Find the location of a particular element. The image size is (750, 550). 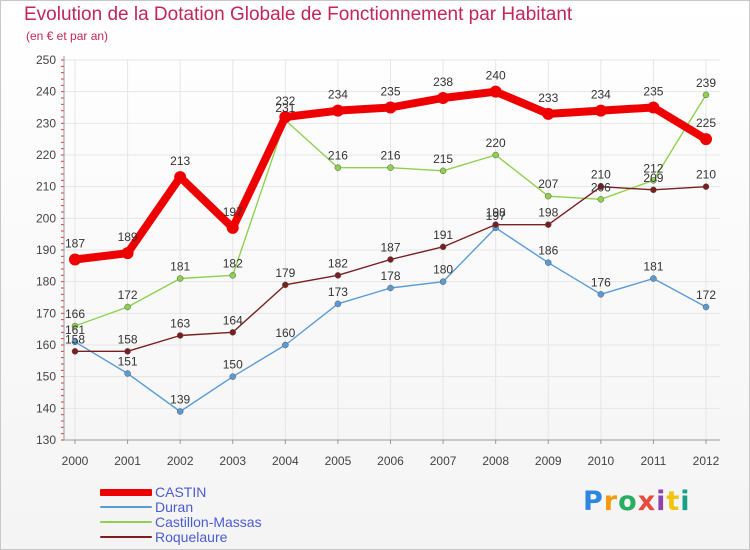

legend-item-castillon-massas: Castillon-Massas is located at coordinates (220, 522).